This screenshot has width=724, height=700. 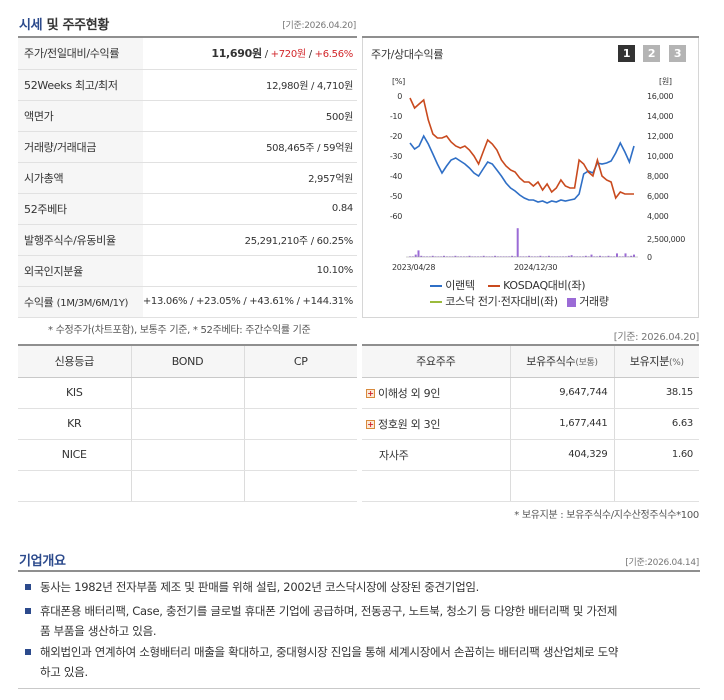 What do you see at coordinates (677, 53) in the screenshot?
I see `chart-page-3-button: 3` at bounding box center [677, 53].